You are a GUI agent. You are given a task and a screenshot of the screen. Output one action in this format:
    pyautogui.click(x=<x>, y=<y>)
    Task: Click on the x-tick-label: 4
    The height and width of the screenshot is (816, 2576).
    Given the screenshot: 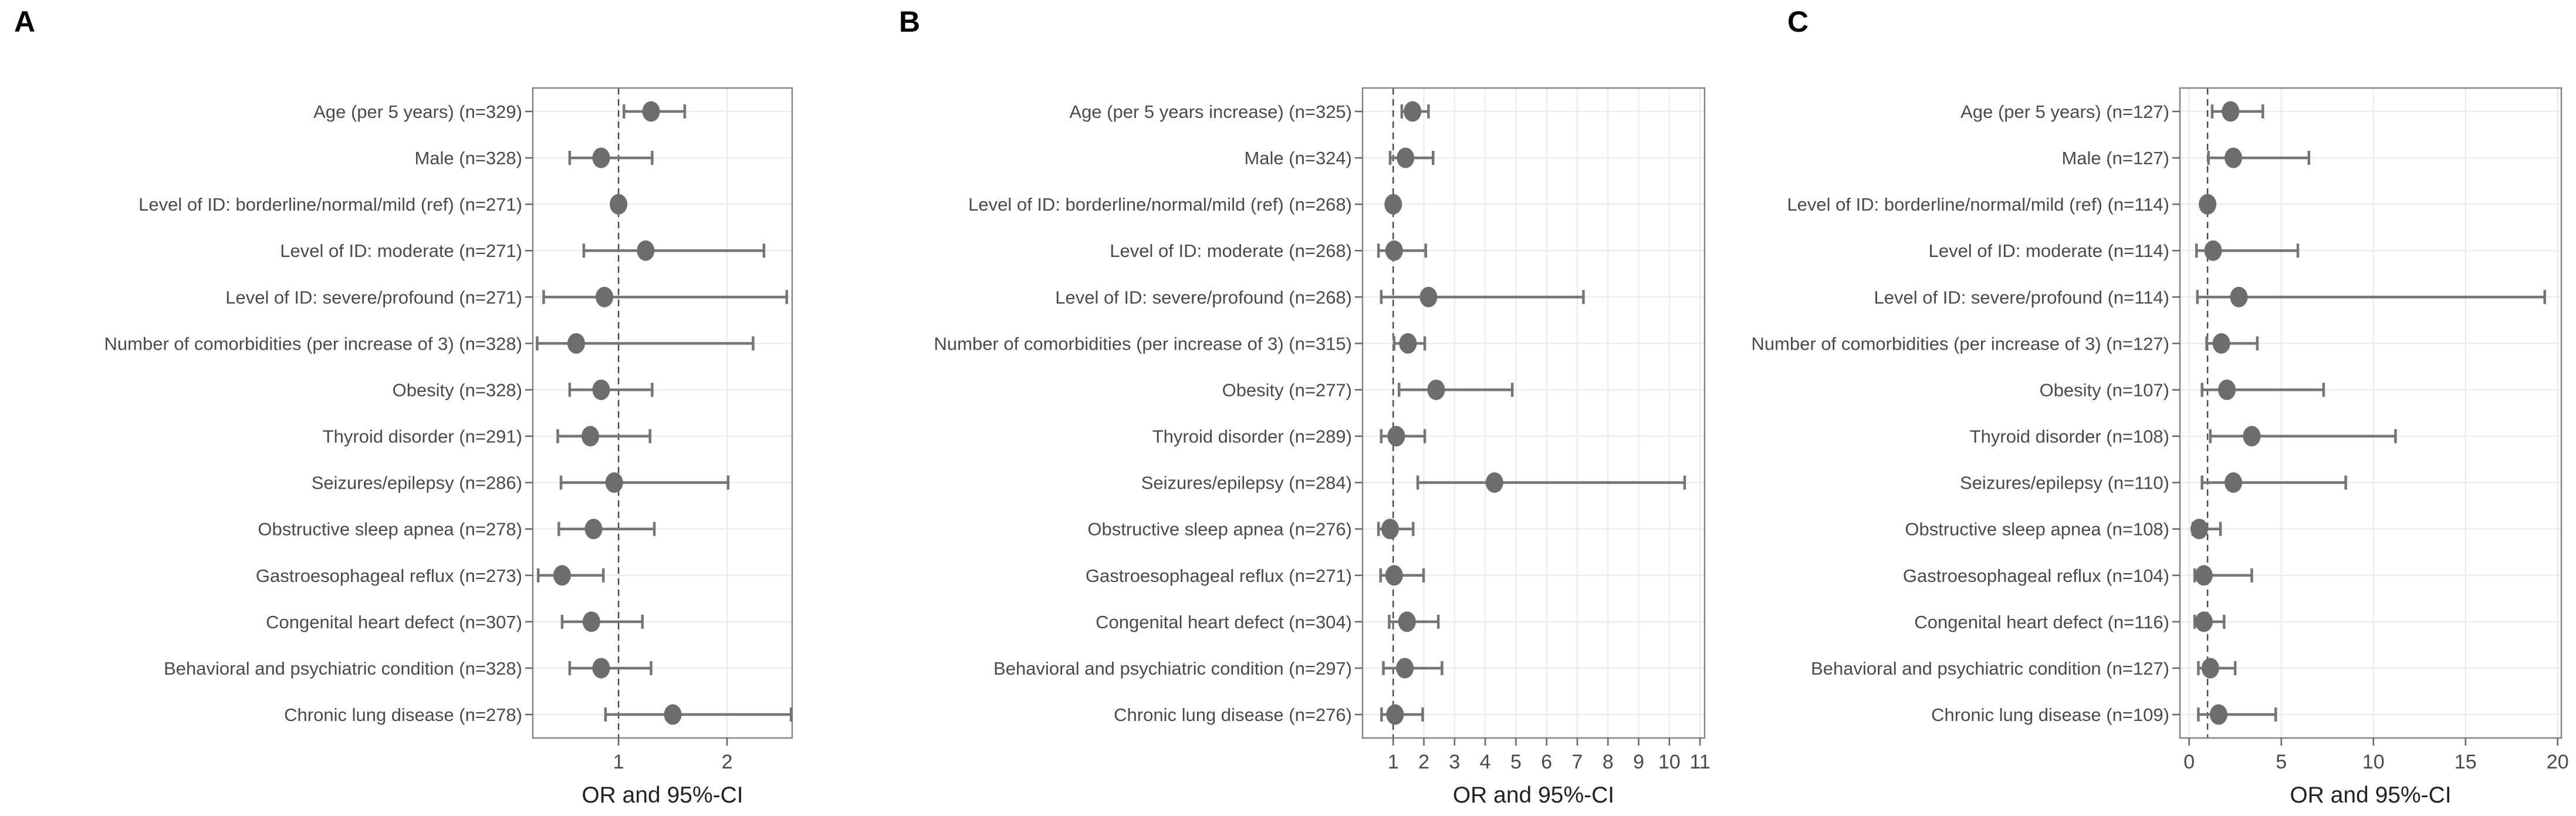 What is the action you would take?
    pyautogui.click(x=1485, y=762)
    